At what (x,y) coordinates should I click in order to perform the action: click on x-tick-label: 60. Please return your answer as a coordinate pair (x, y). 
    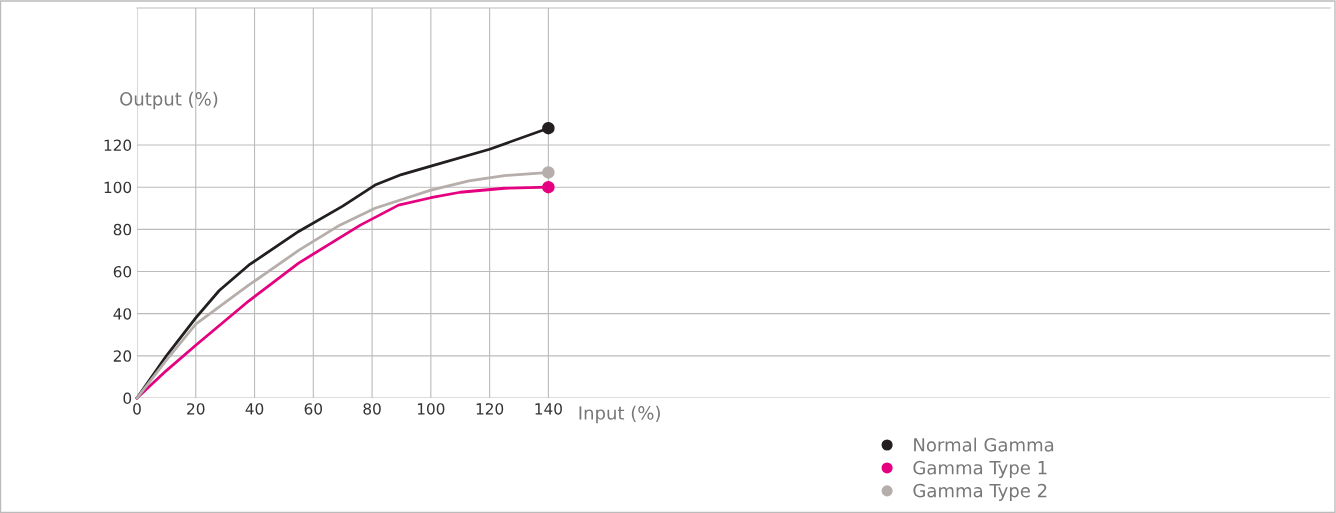
    Looking at the image, I should click on (313, 409).